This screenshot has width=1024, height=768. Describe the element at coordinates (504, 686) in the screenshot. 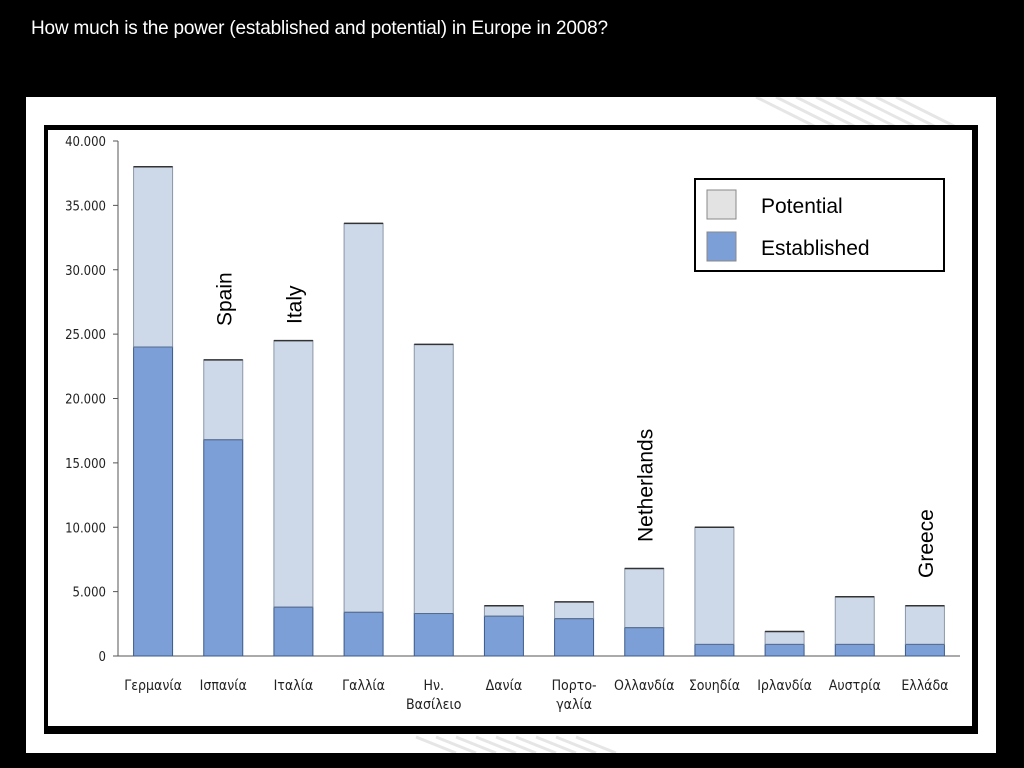

I see `category-label: Δανία` at that location.